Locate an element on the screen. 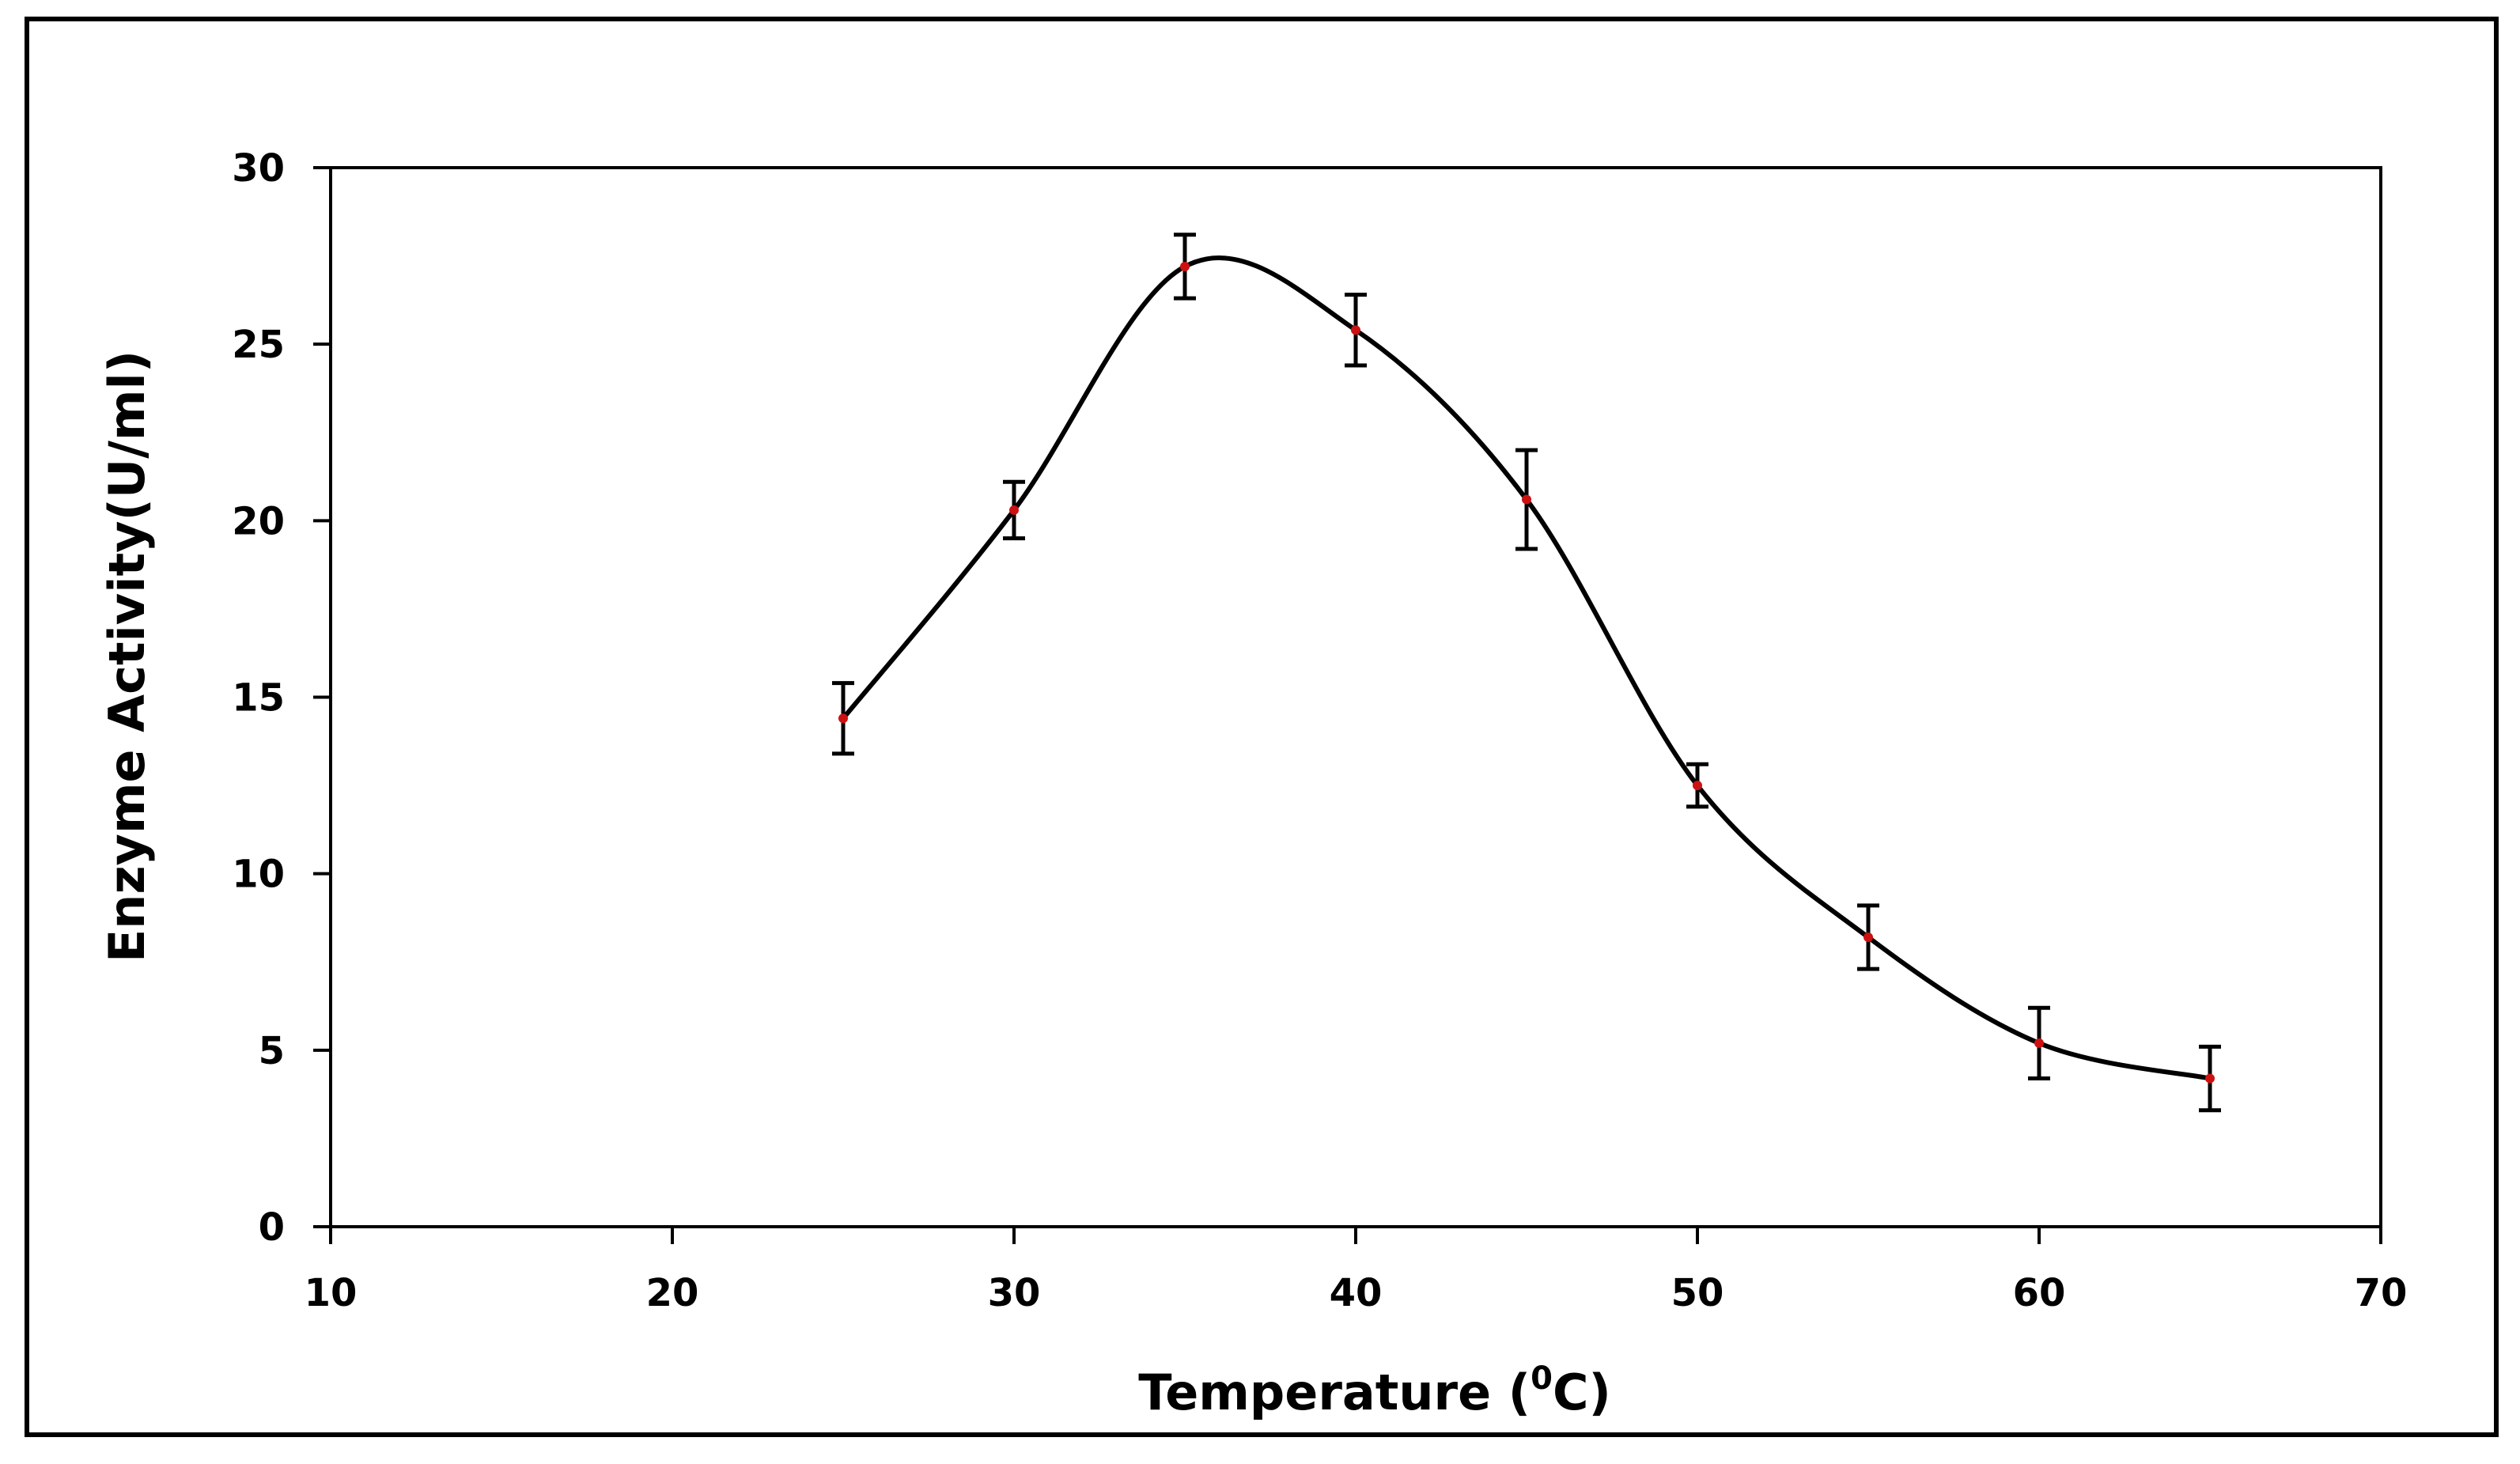 The width and height of the screenshot is (2520, 1464). x-axis-title-superscript: 0 is located at coordinates (1542, 1378).